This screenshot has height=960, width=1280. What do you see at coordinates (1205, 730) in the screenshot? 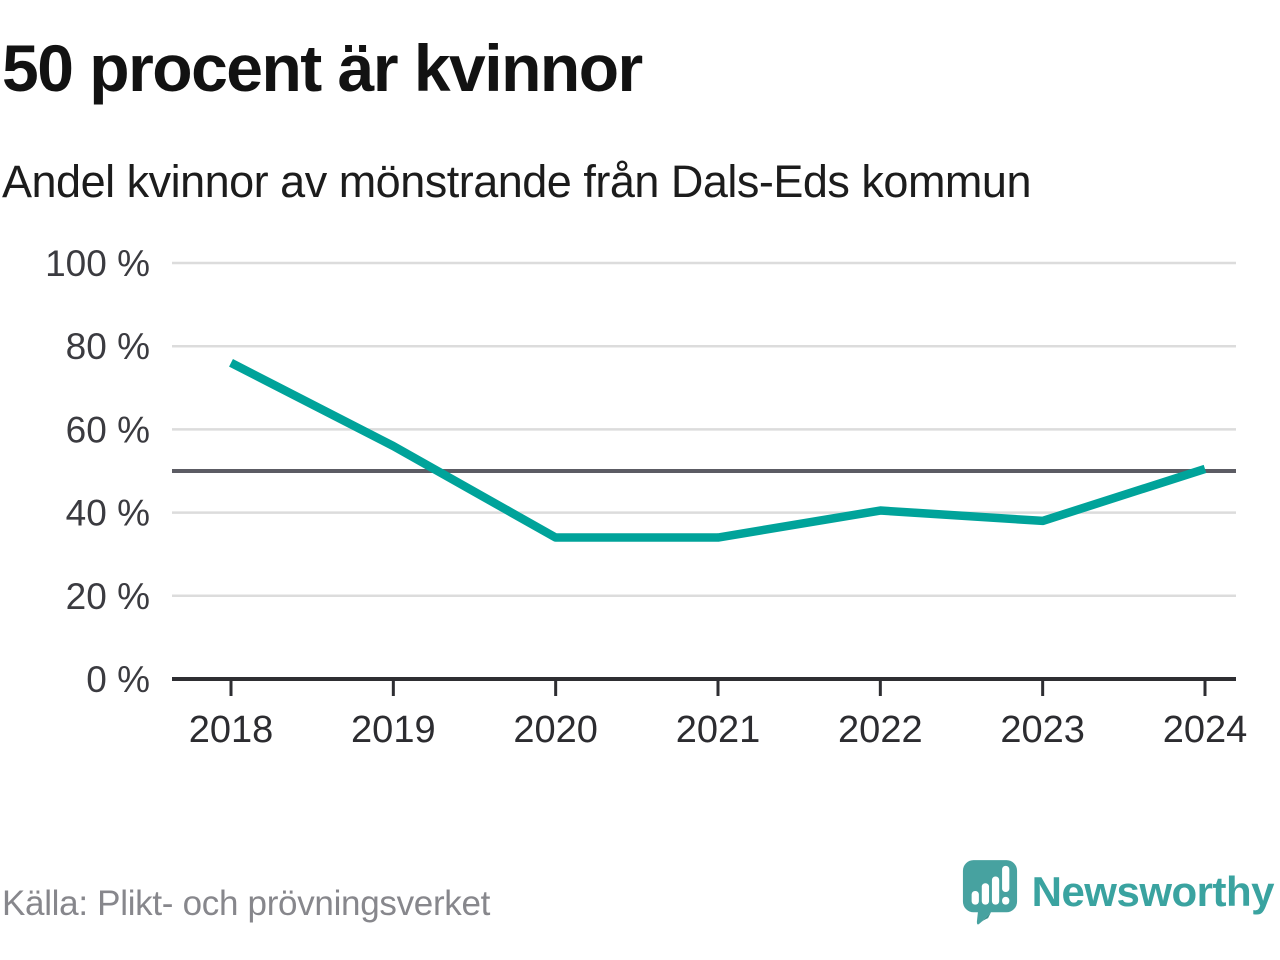
I see `x-tick-label-2024: 2024` at bounding box center [1205, 730].